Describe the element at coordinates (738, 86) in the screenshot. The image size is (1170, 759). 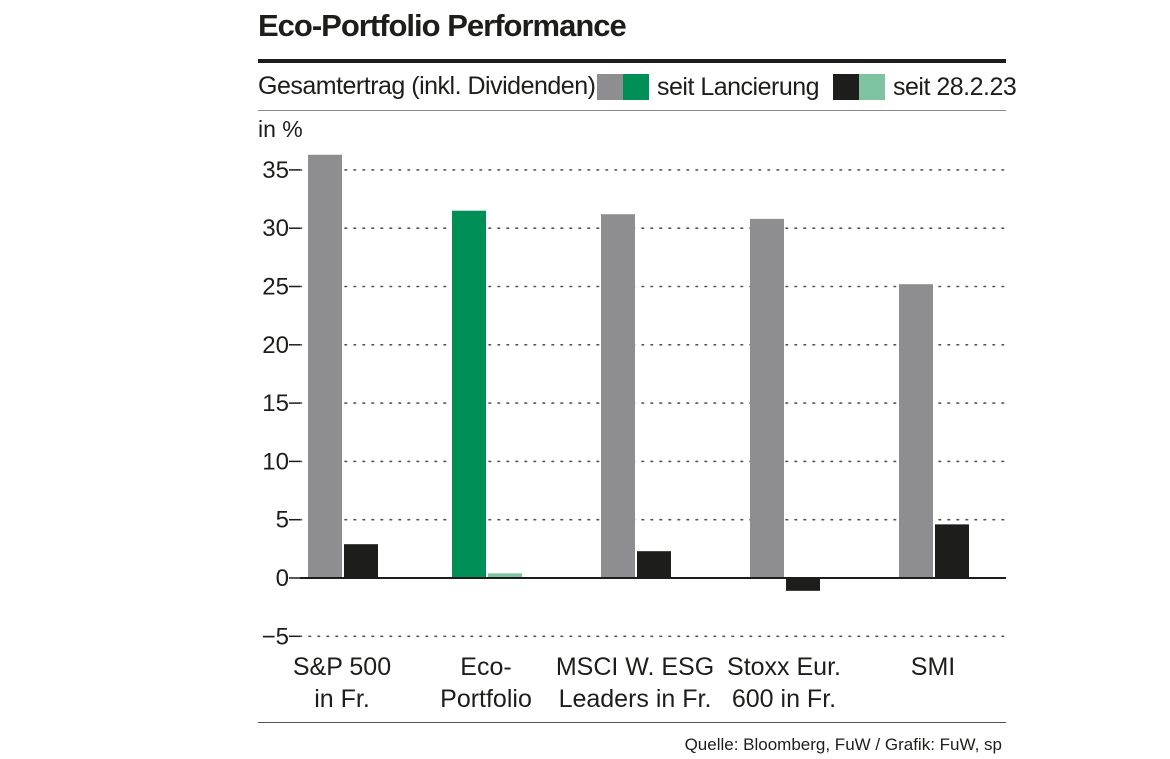
I see `legend-label: seit Lancierung` at that location.